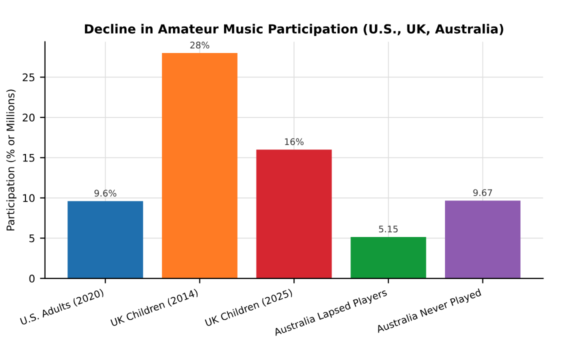  I want to click on chart-title: Decline in Amateur Music Participation (U.S., UK, Australia), so click(294, 30).